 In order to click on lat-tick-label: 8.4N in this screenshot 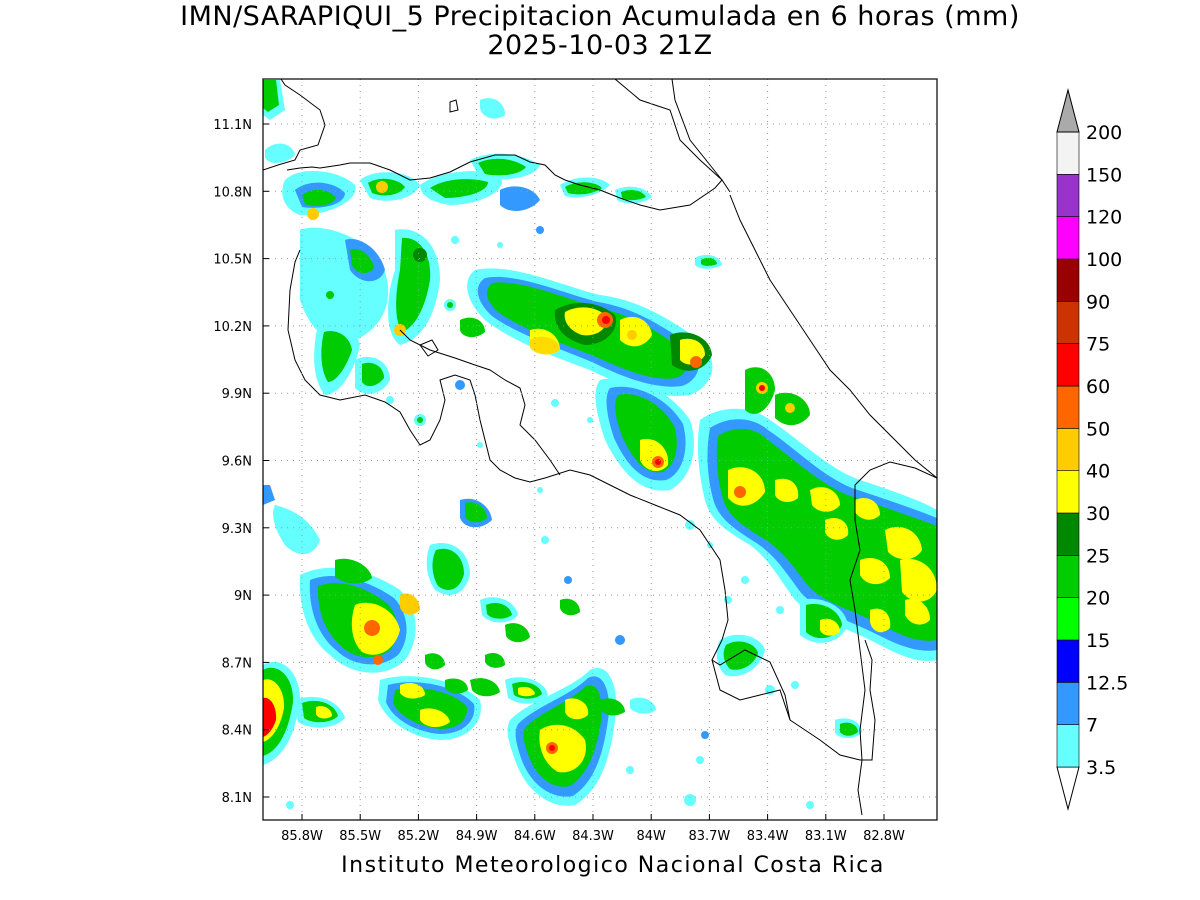, I will do `click(237, 731)`.